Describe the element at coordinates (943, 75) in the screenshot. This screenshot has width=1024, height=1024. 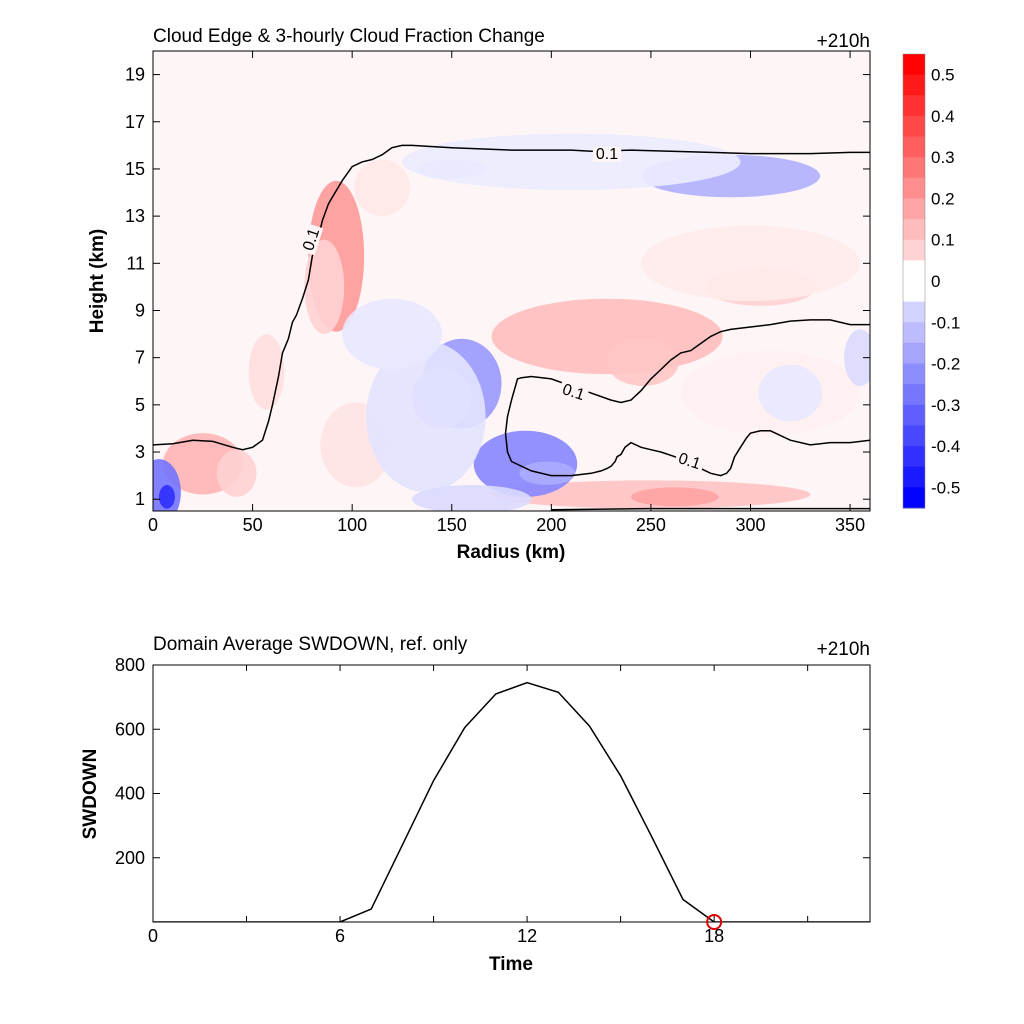
I see `colorbar-label: 0.5` at that location.